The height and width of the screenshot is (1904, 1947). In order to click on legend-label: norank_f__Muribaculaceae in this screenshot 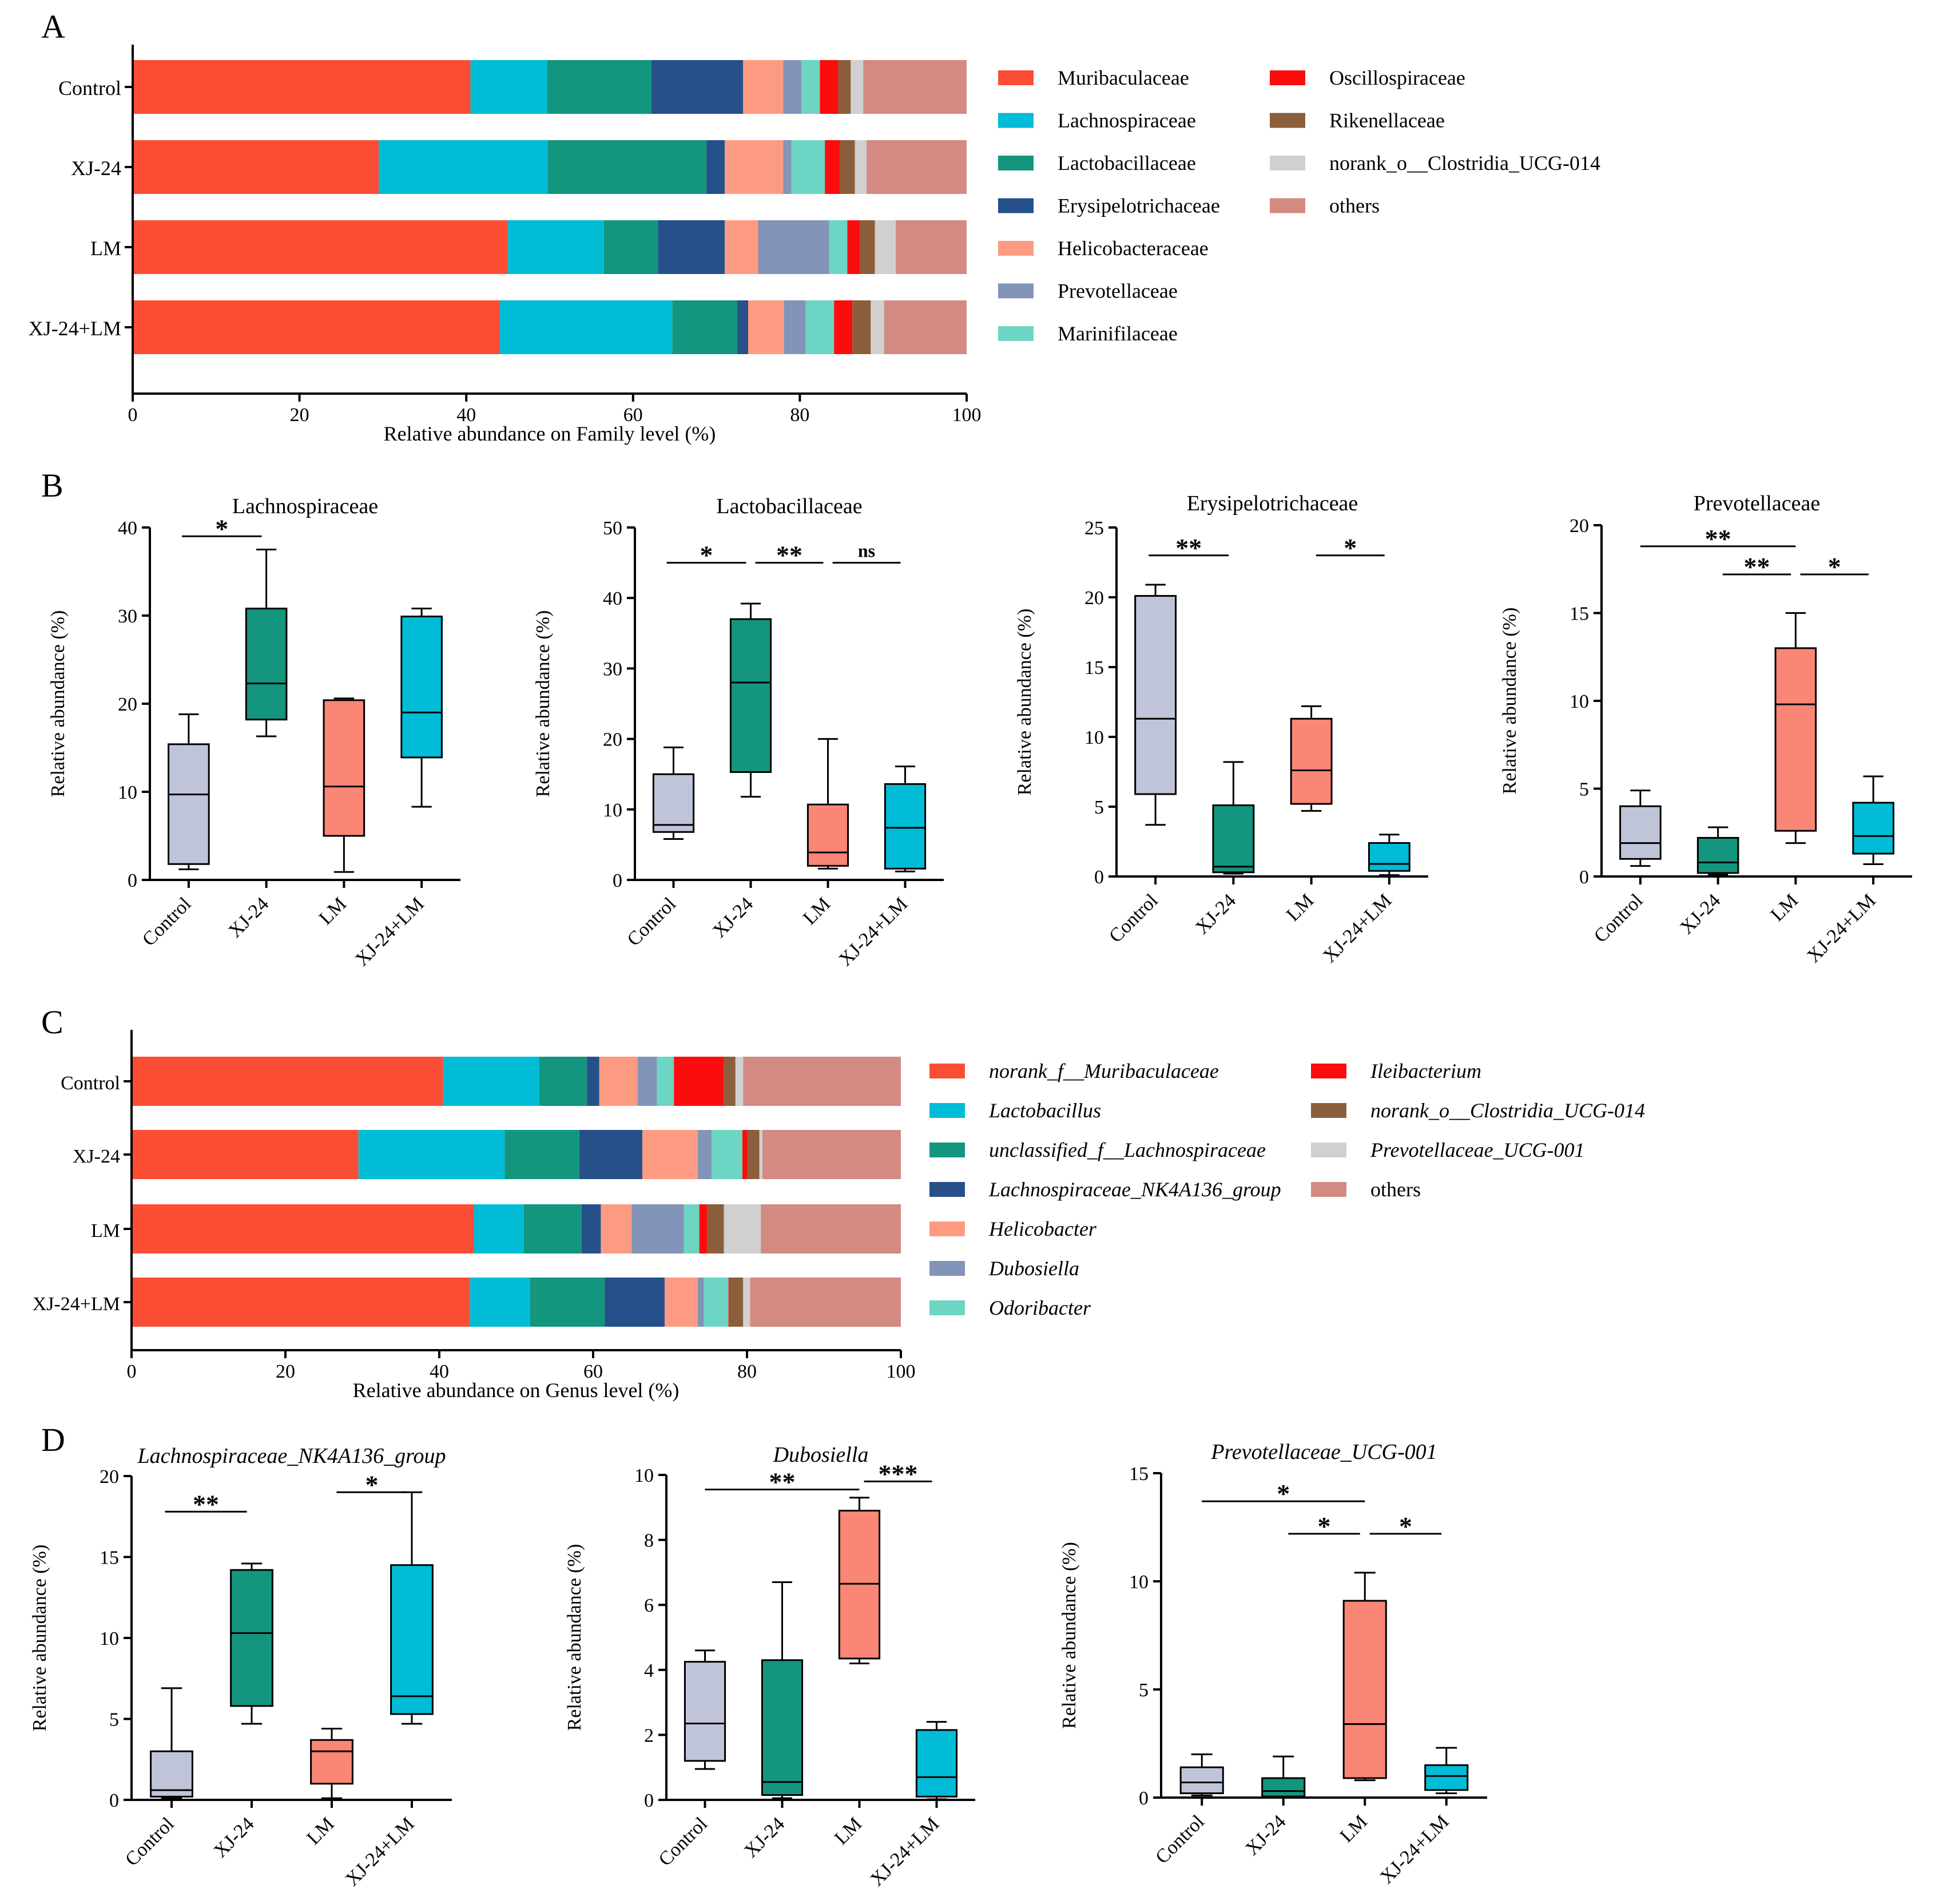, I will do `click(1104, 1071)`.